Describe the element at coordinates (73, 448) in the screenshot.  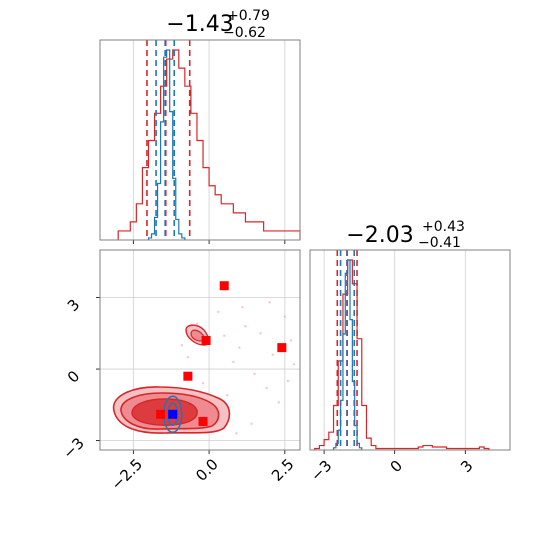
I see `y-tick-label: −3` at that location.